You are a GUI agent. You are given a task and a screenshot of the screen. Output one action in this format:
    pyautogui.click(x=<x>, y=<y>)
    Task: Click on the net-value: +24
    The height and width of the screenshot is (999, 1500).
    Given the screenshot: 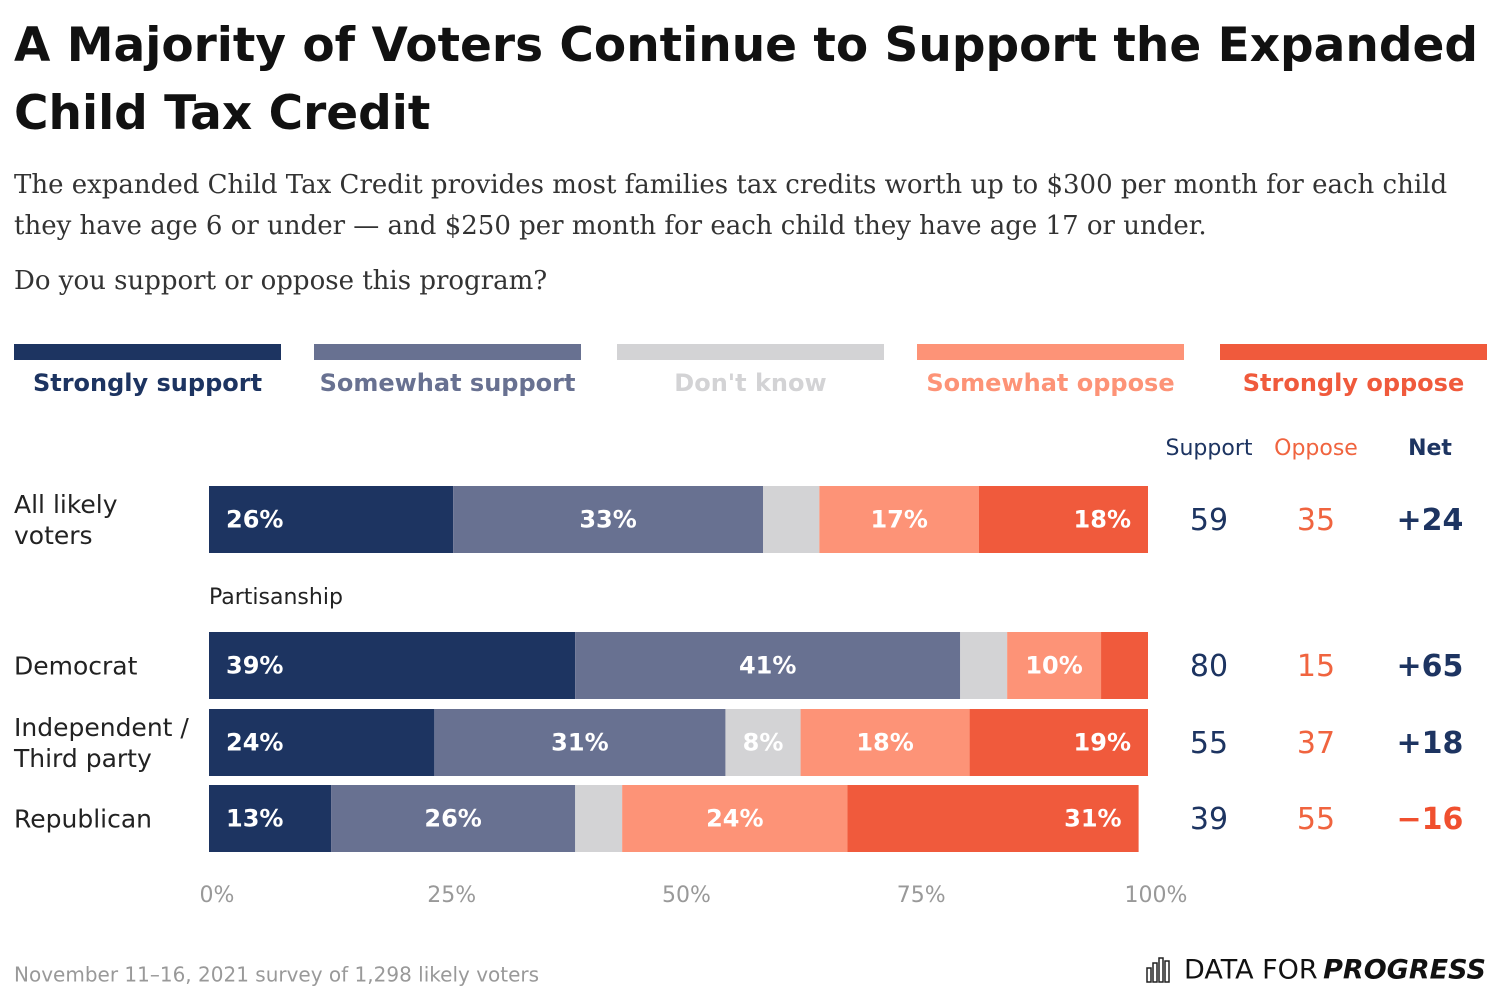 What is the action you would take?
    pyautogui.click(x=1430, y=520)
    